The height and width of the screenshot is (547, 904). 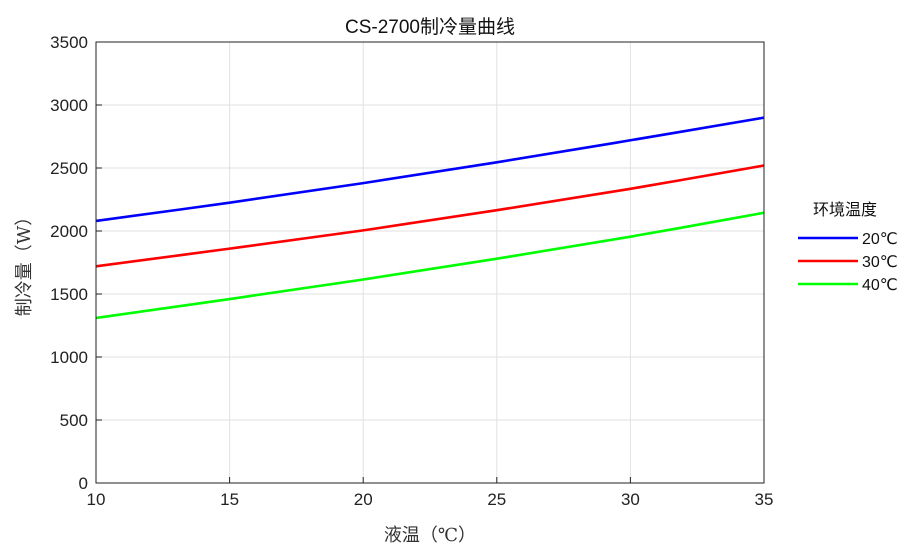 I want to click on x-tick-label: 10, so click(x=96, y=499).